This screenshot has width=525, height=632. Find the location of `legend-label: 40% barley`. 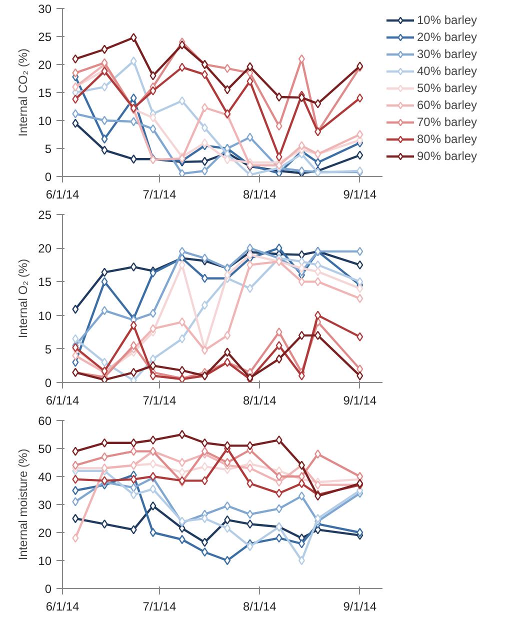

legend-label: 40% barley is located at coordinates (447, 71).